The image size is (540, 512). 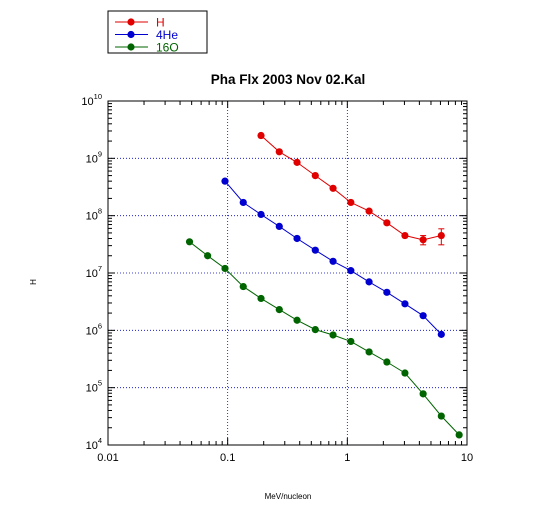 I want to click on x-axis-label: MeV/nucleon, so click(x=288, y=496).